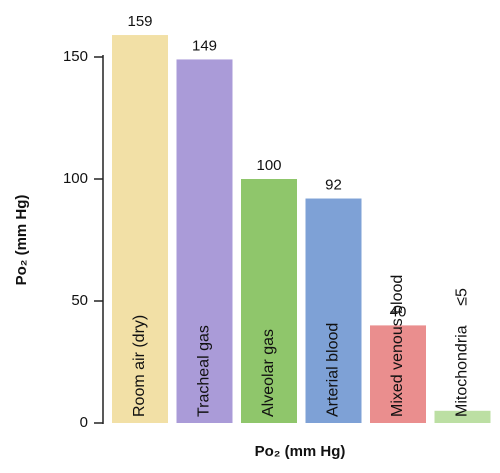  Describe the element at coordinates (75, 56) in the screenshot. I see `y-tick-label: 150` at that location.